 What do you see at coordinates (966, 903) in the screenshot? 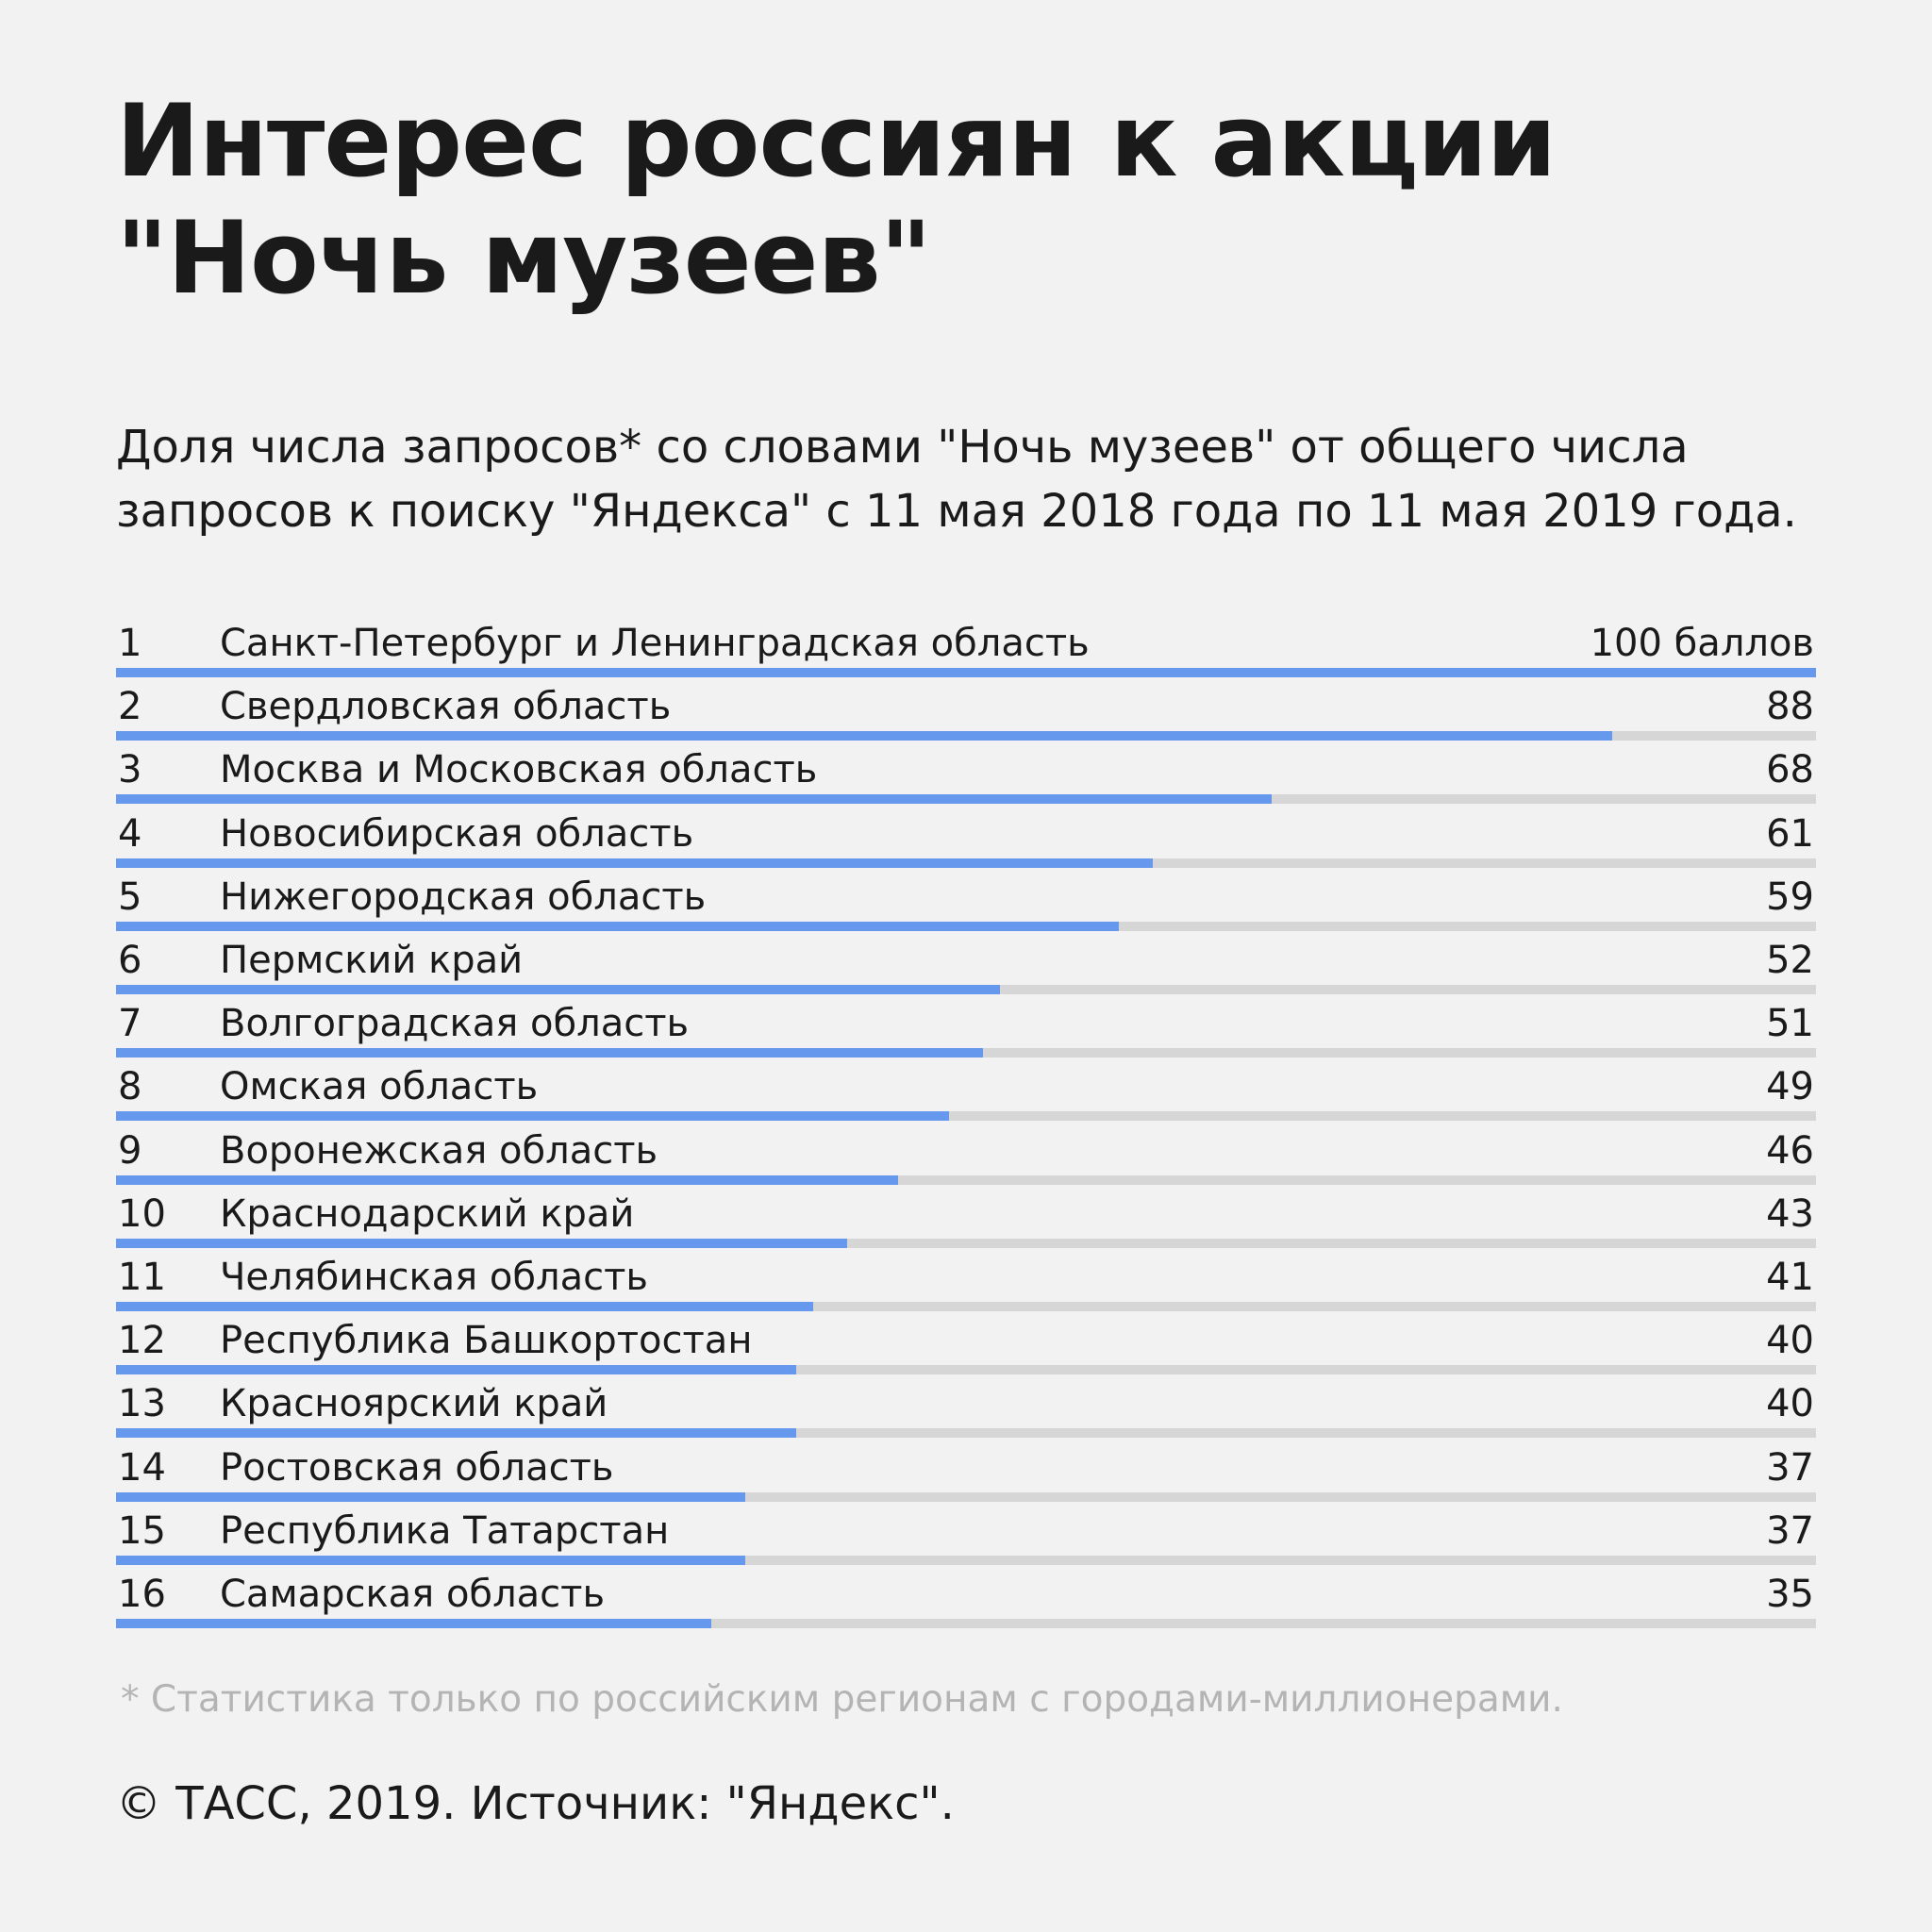
I see `bar-row-5: 5 Нижегородская область 59` at bounding box center [966, 903].